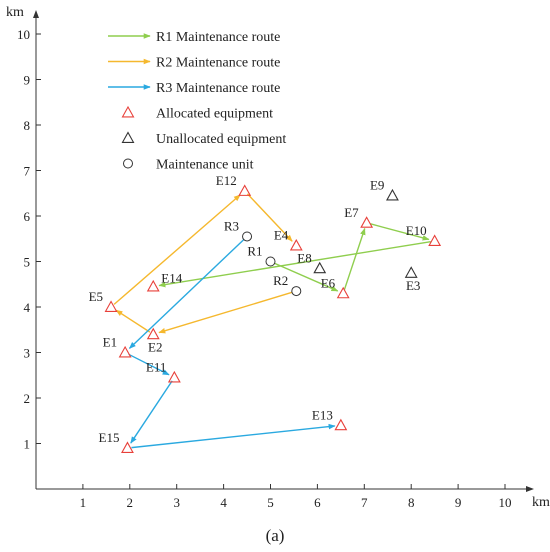 This screenshot has height=552, width=550. Describe the element at coordinates (223, 502) in the screenshot. I see `x-tick-label: 4` at that location.